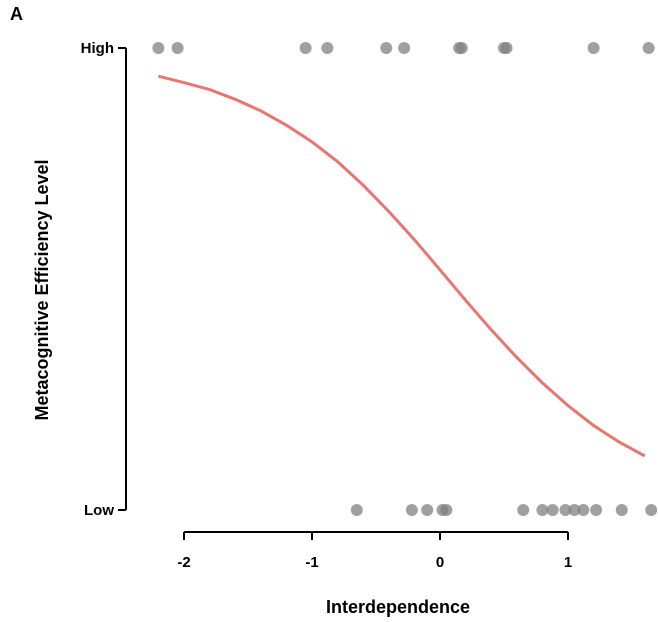  Describe the element at coordinates (398, 607) in the screenshot. I see `x-axis-title: Interdependence` at that location.